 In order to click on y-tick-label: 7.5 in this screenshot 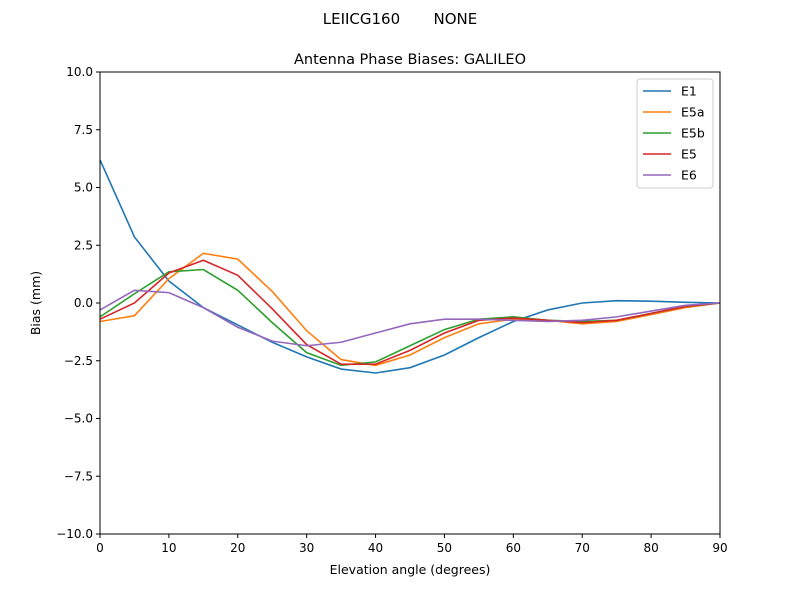, I will do `click(83, 130)`.